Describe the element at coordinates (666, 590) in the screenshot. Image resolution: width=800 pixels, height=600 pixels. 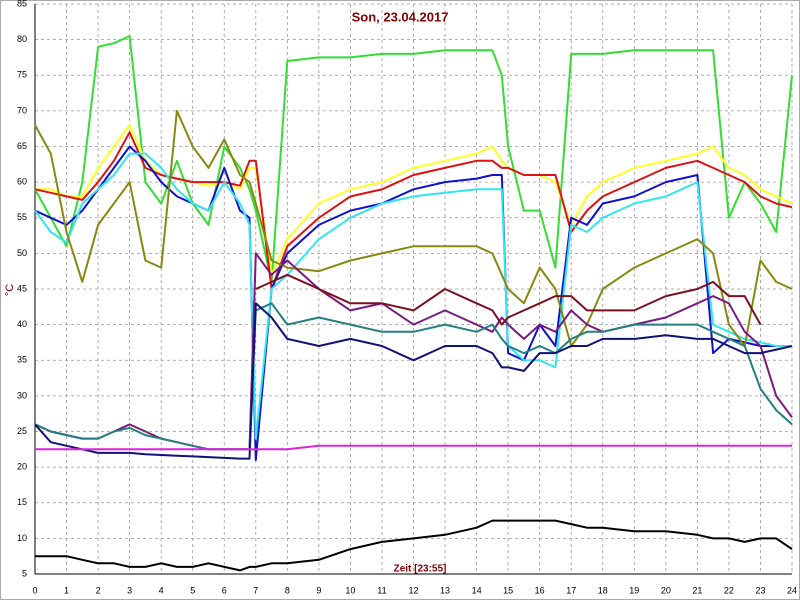
I see `x-tick-label: 20` at that location.